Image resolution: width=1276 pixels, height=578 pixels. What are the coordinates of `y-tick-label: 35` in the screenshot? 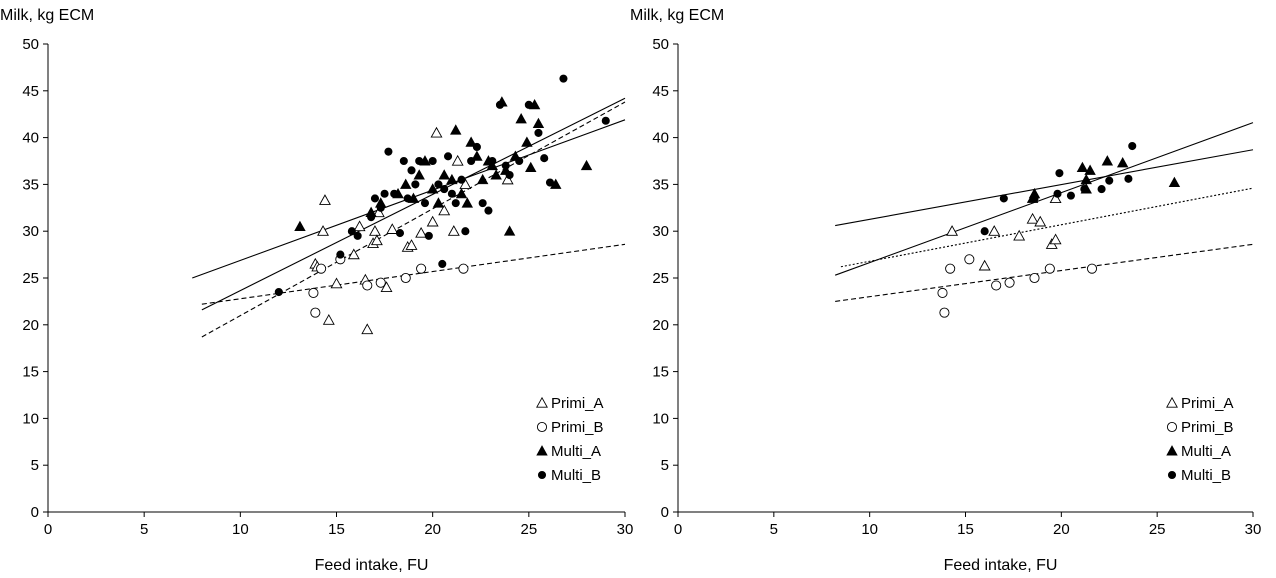 It's located at (30, 184).